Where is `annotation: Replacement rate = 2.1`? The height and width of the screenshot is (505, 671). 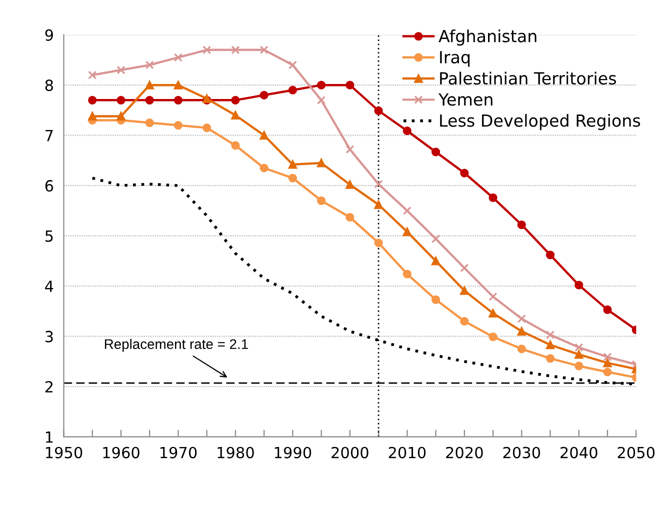 annotation: Replacement rate = 2.1 is located at coordinates (176, 345).